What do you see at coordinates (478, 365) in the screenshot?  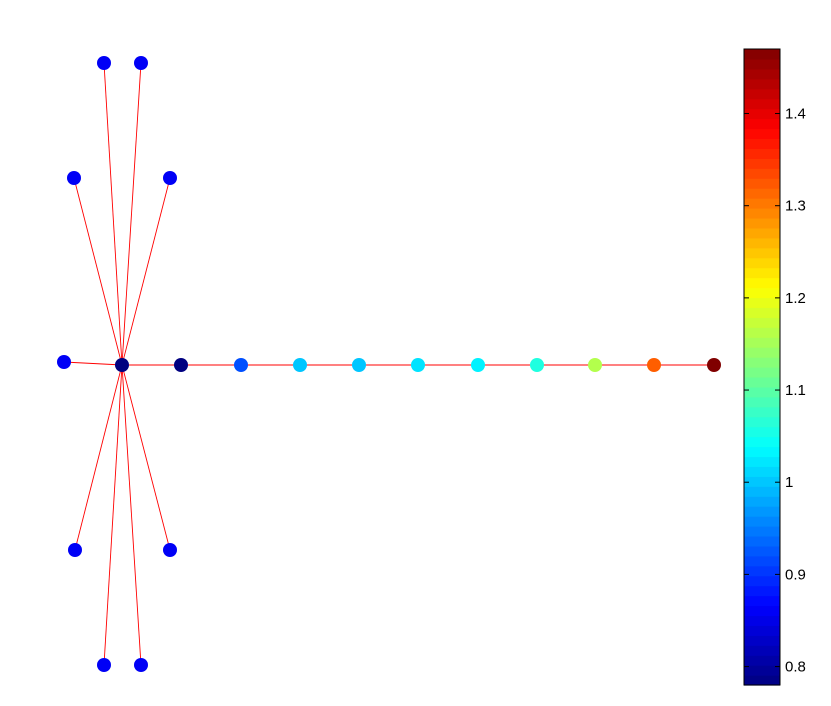 I see `node-p6` at bounding box center [478, 365].